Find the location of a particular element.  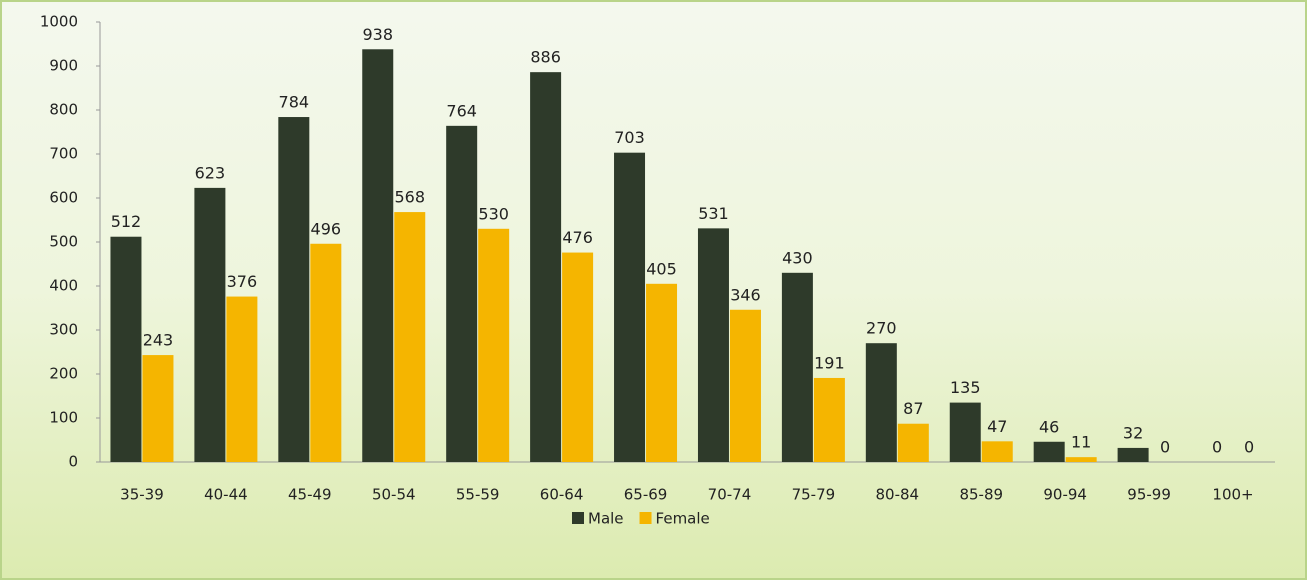

value-label: 938 is located at coordinates (377, 34).